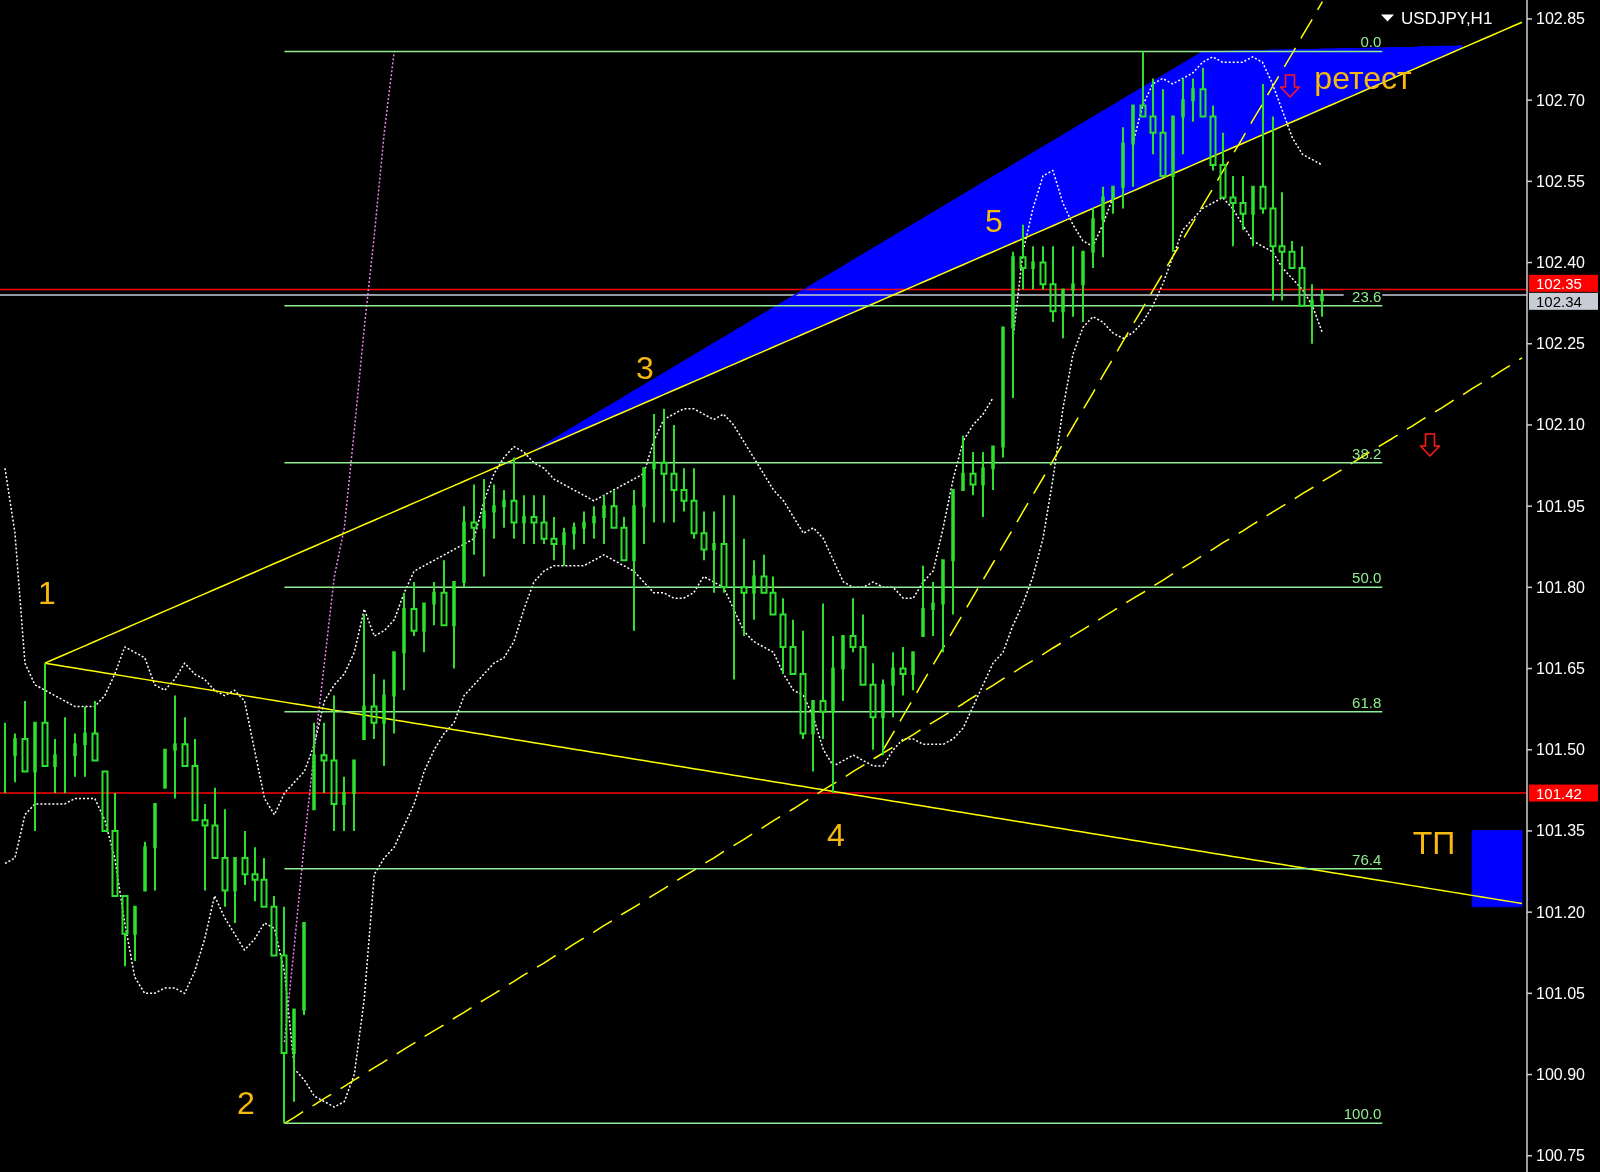 This screenshot has height=1172, width=1600. I want to click on series-label: 100.0, so click(1362, 1114).